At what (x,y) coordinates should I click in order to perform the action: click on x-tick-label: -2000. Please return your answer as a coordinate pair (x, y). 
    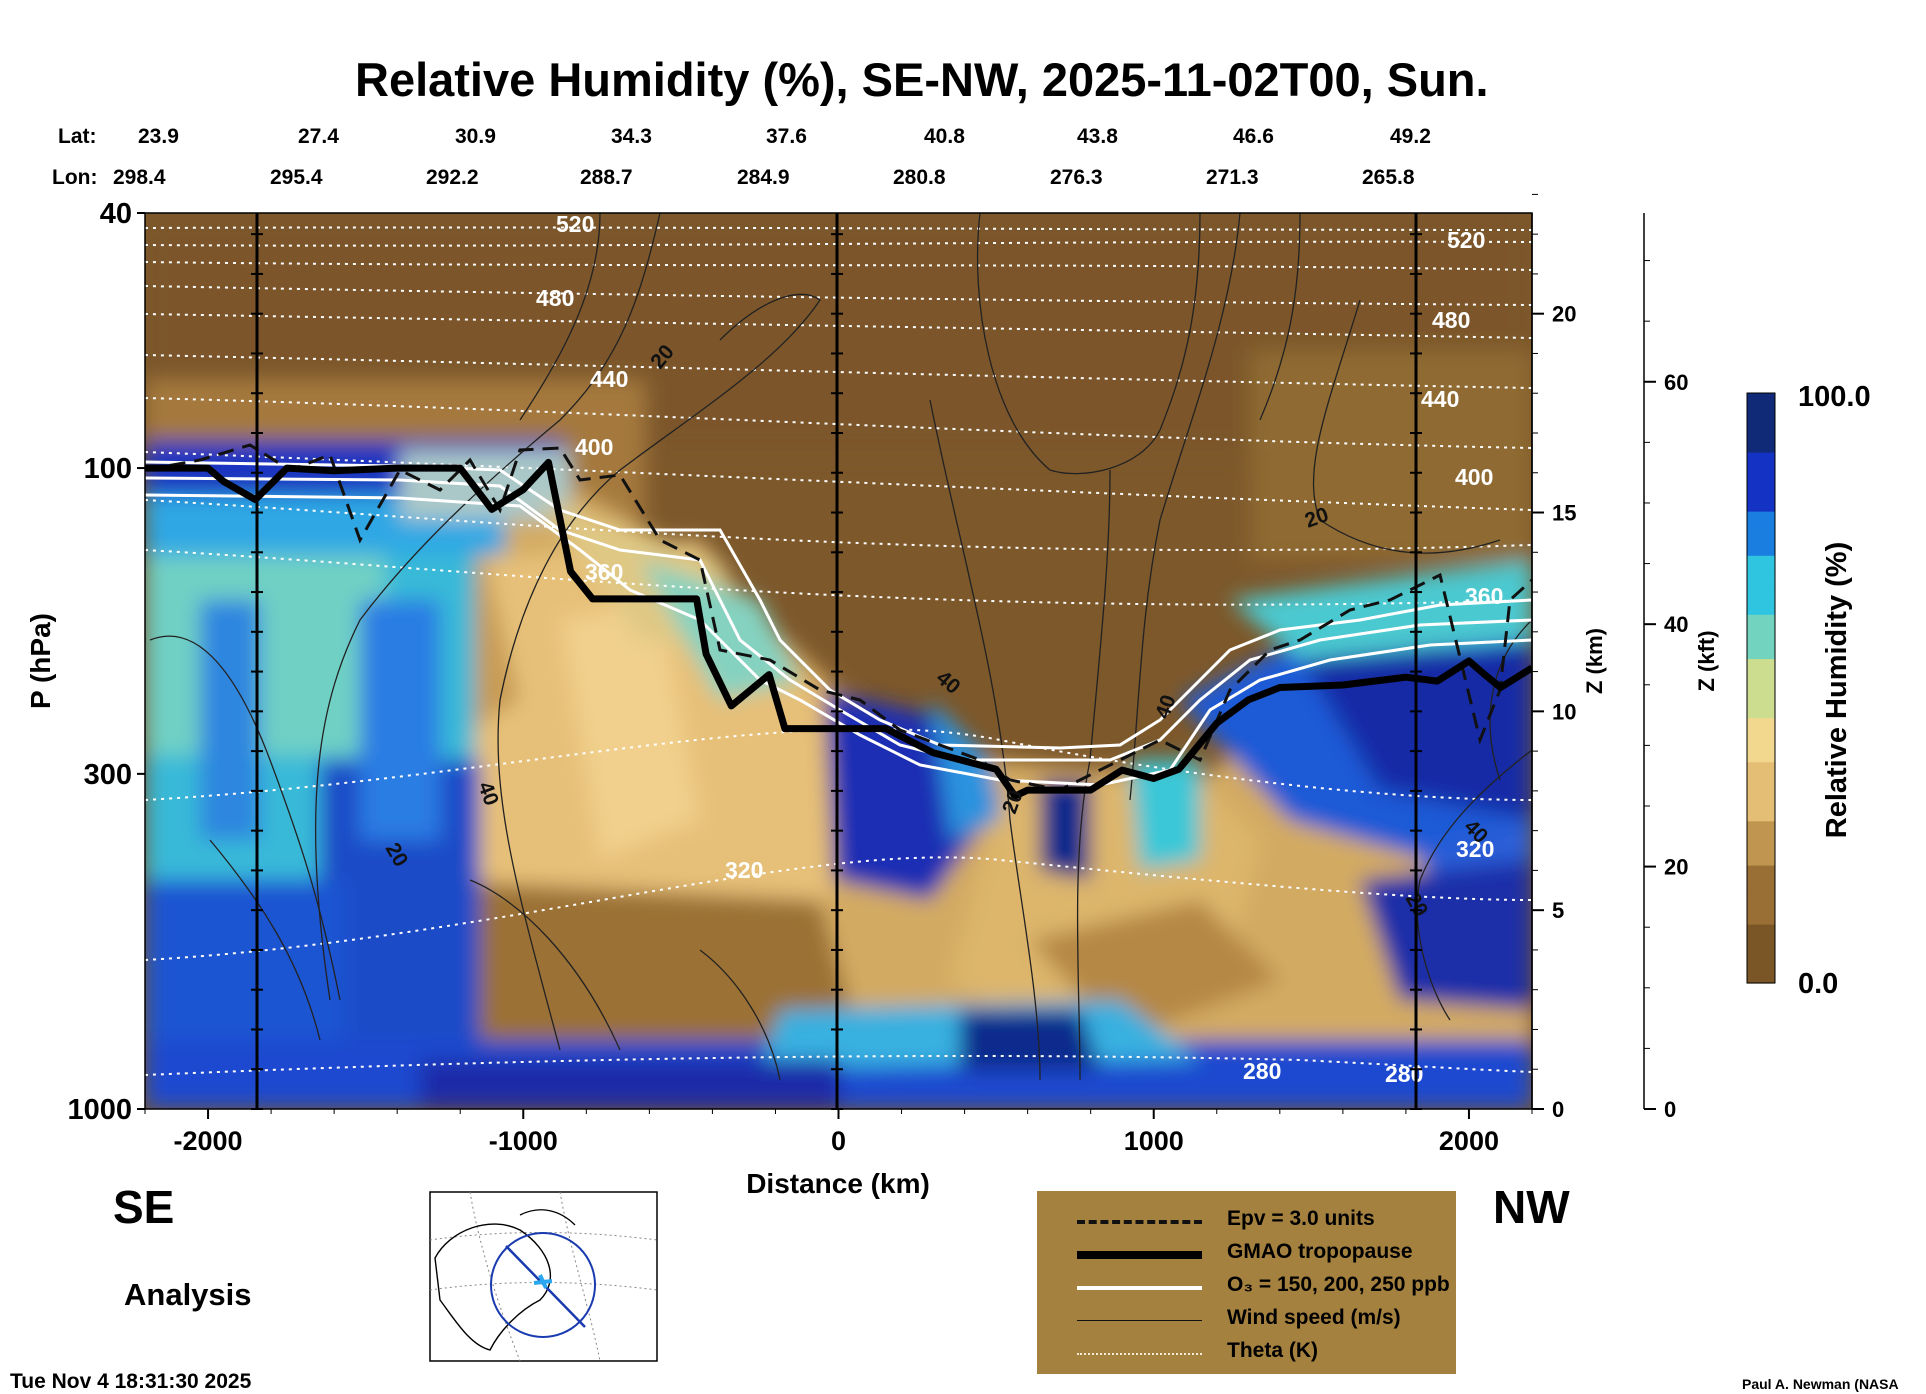
    Looking at the image, I should click on (208, 1141).